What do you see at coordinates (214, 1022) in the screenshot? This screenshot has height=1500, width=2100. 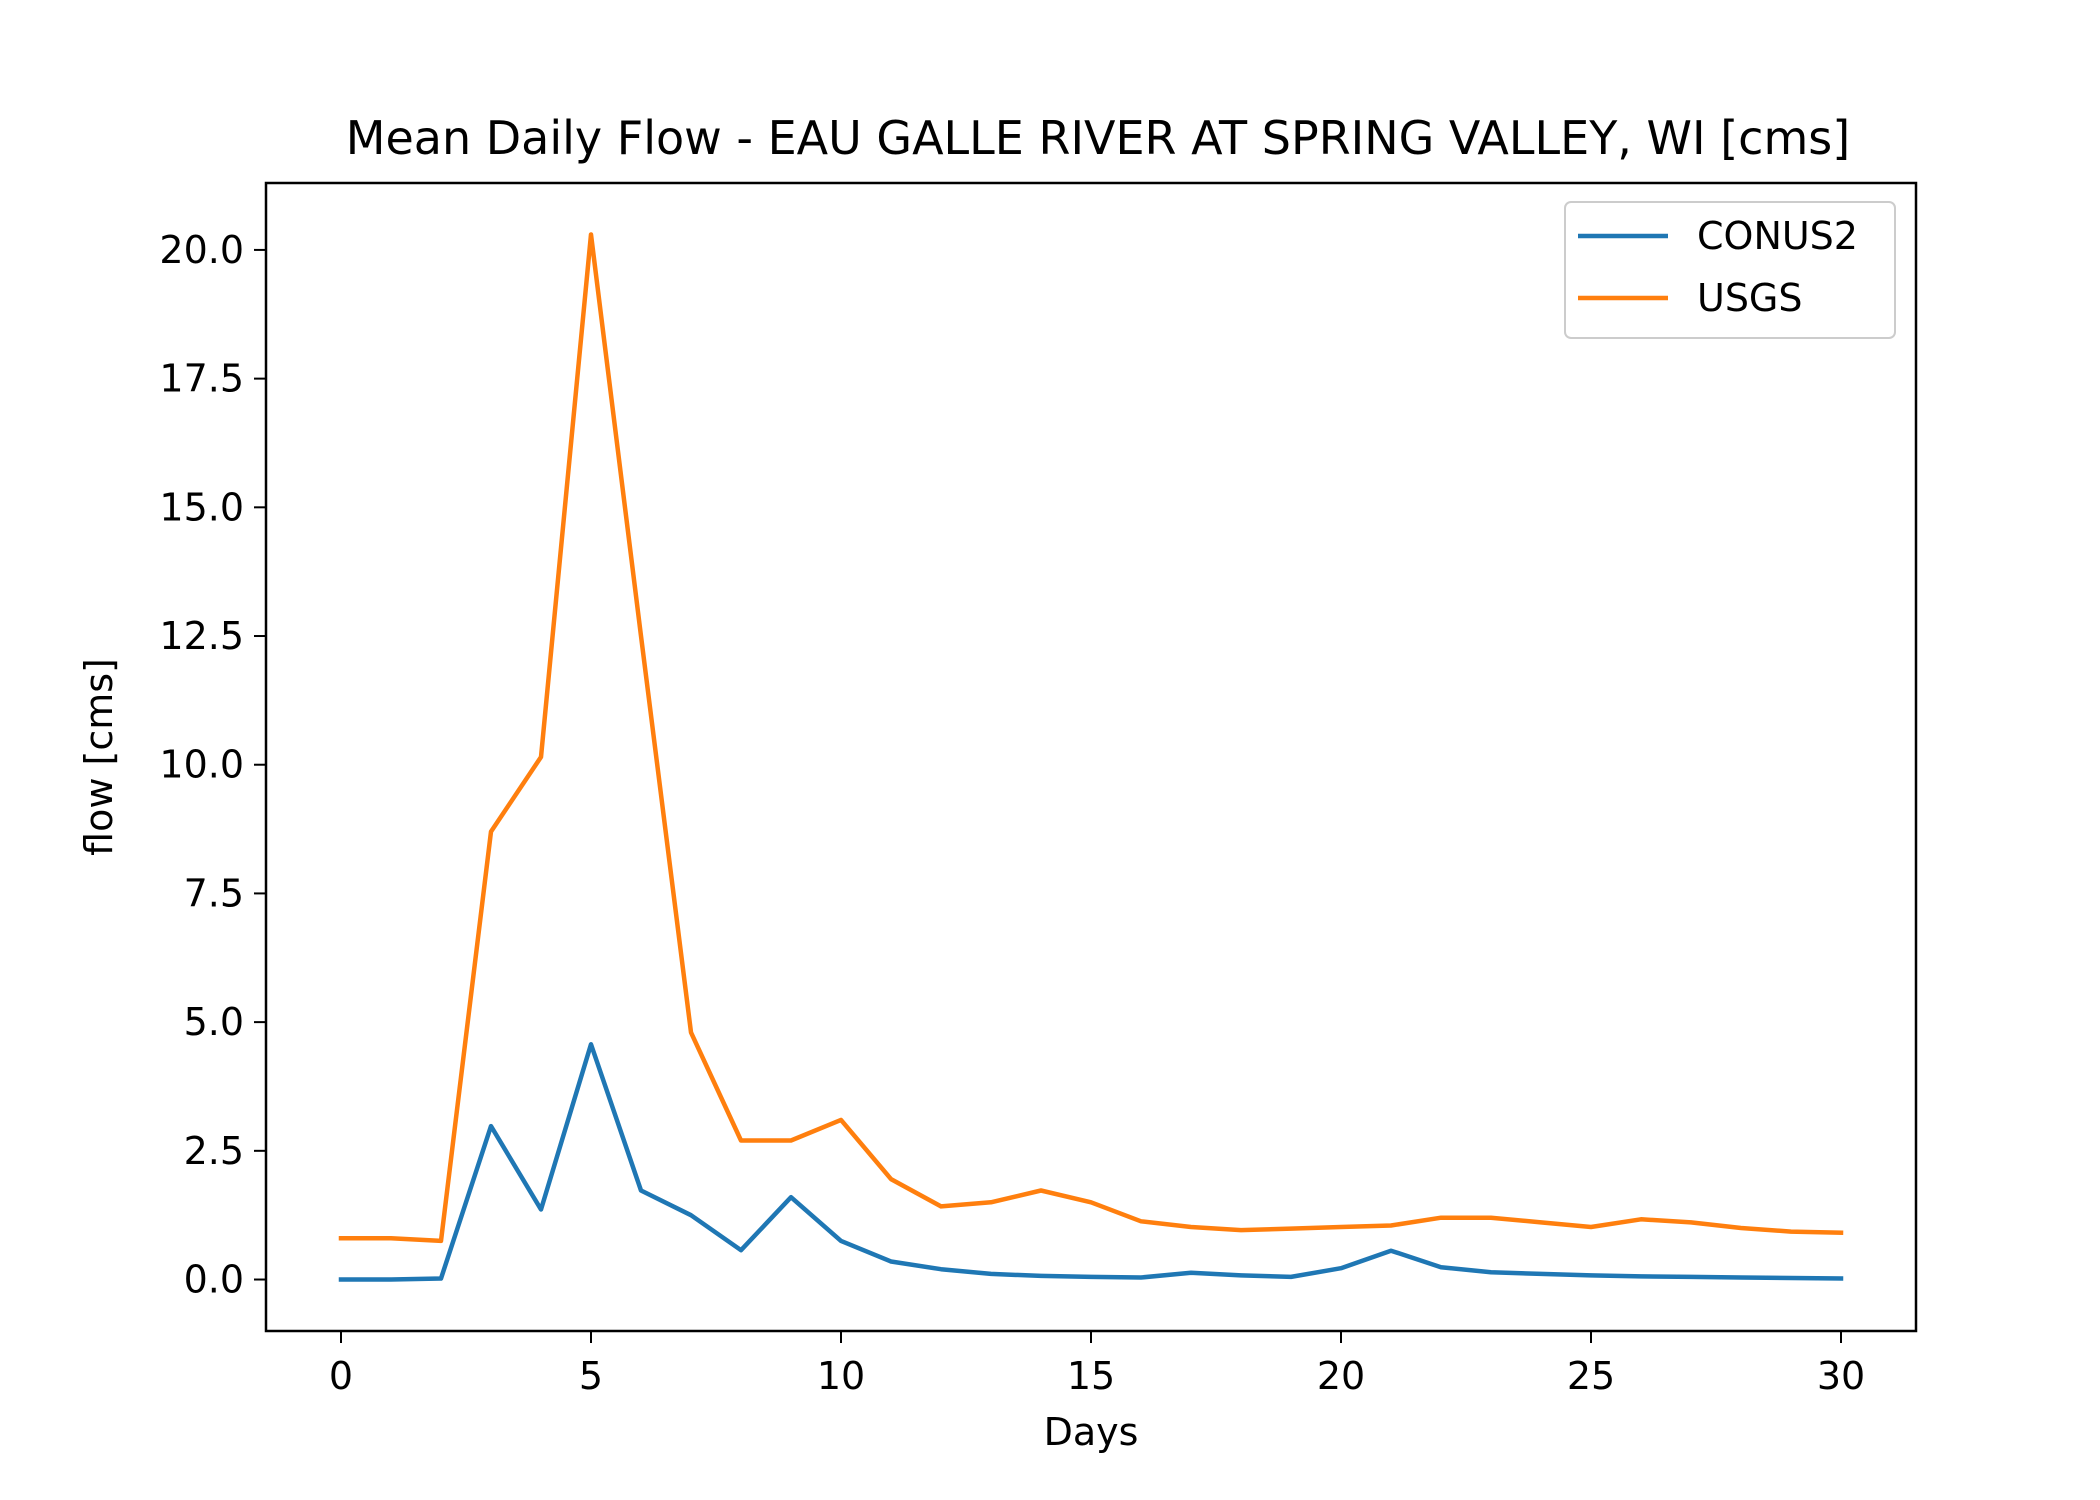 I see `y-tick-label: 5.0` at bounding box center [214, 1022].